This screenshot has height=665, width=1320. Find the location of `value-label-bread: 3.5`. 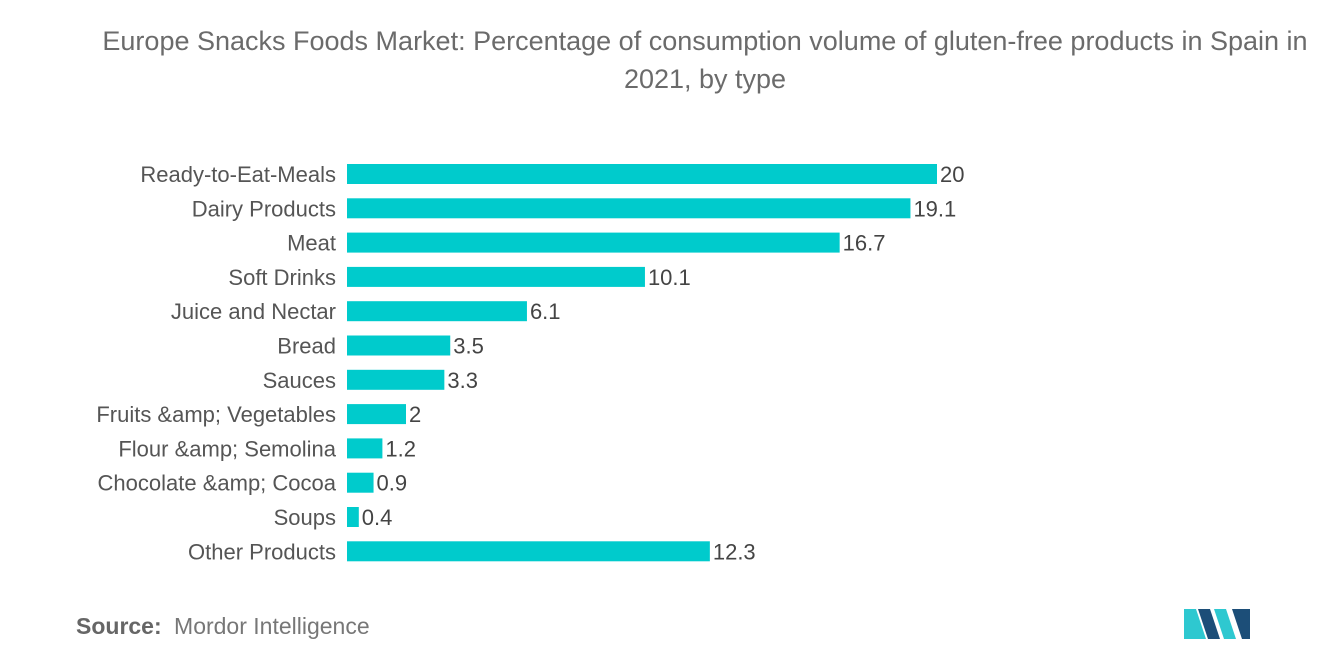

value-label-bread: 3.5 is located at coordinates (468, 346).